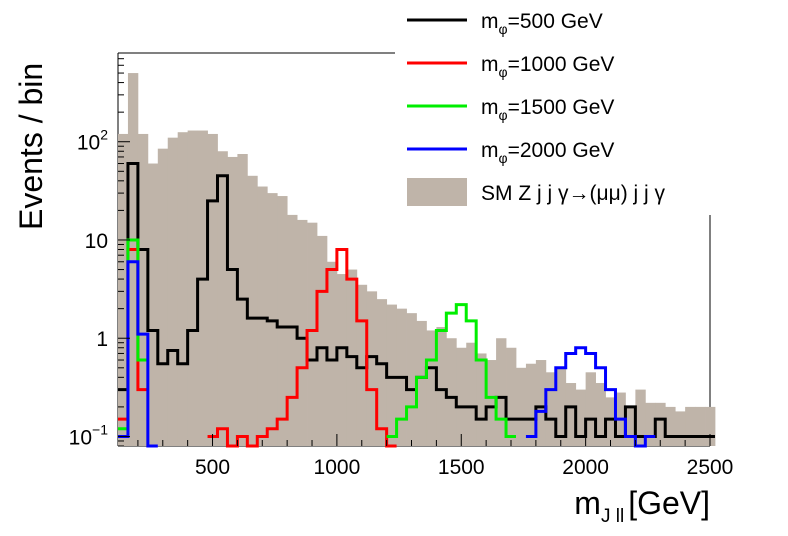 The height and width of the screenshot is (536, 788). I want to click on x-tick-label: 2000, so click(585, 467).